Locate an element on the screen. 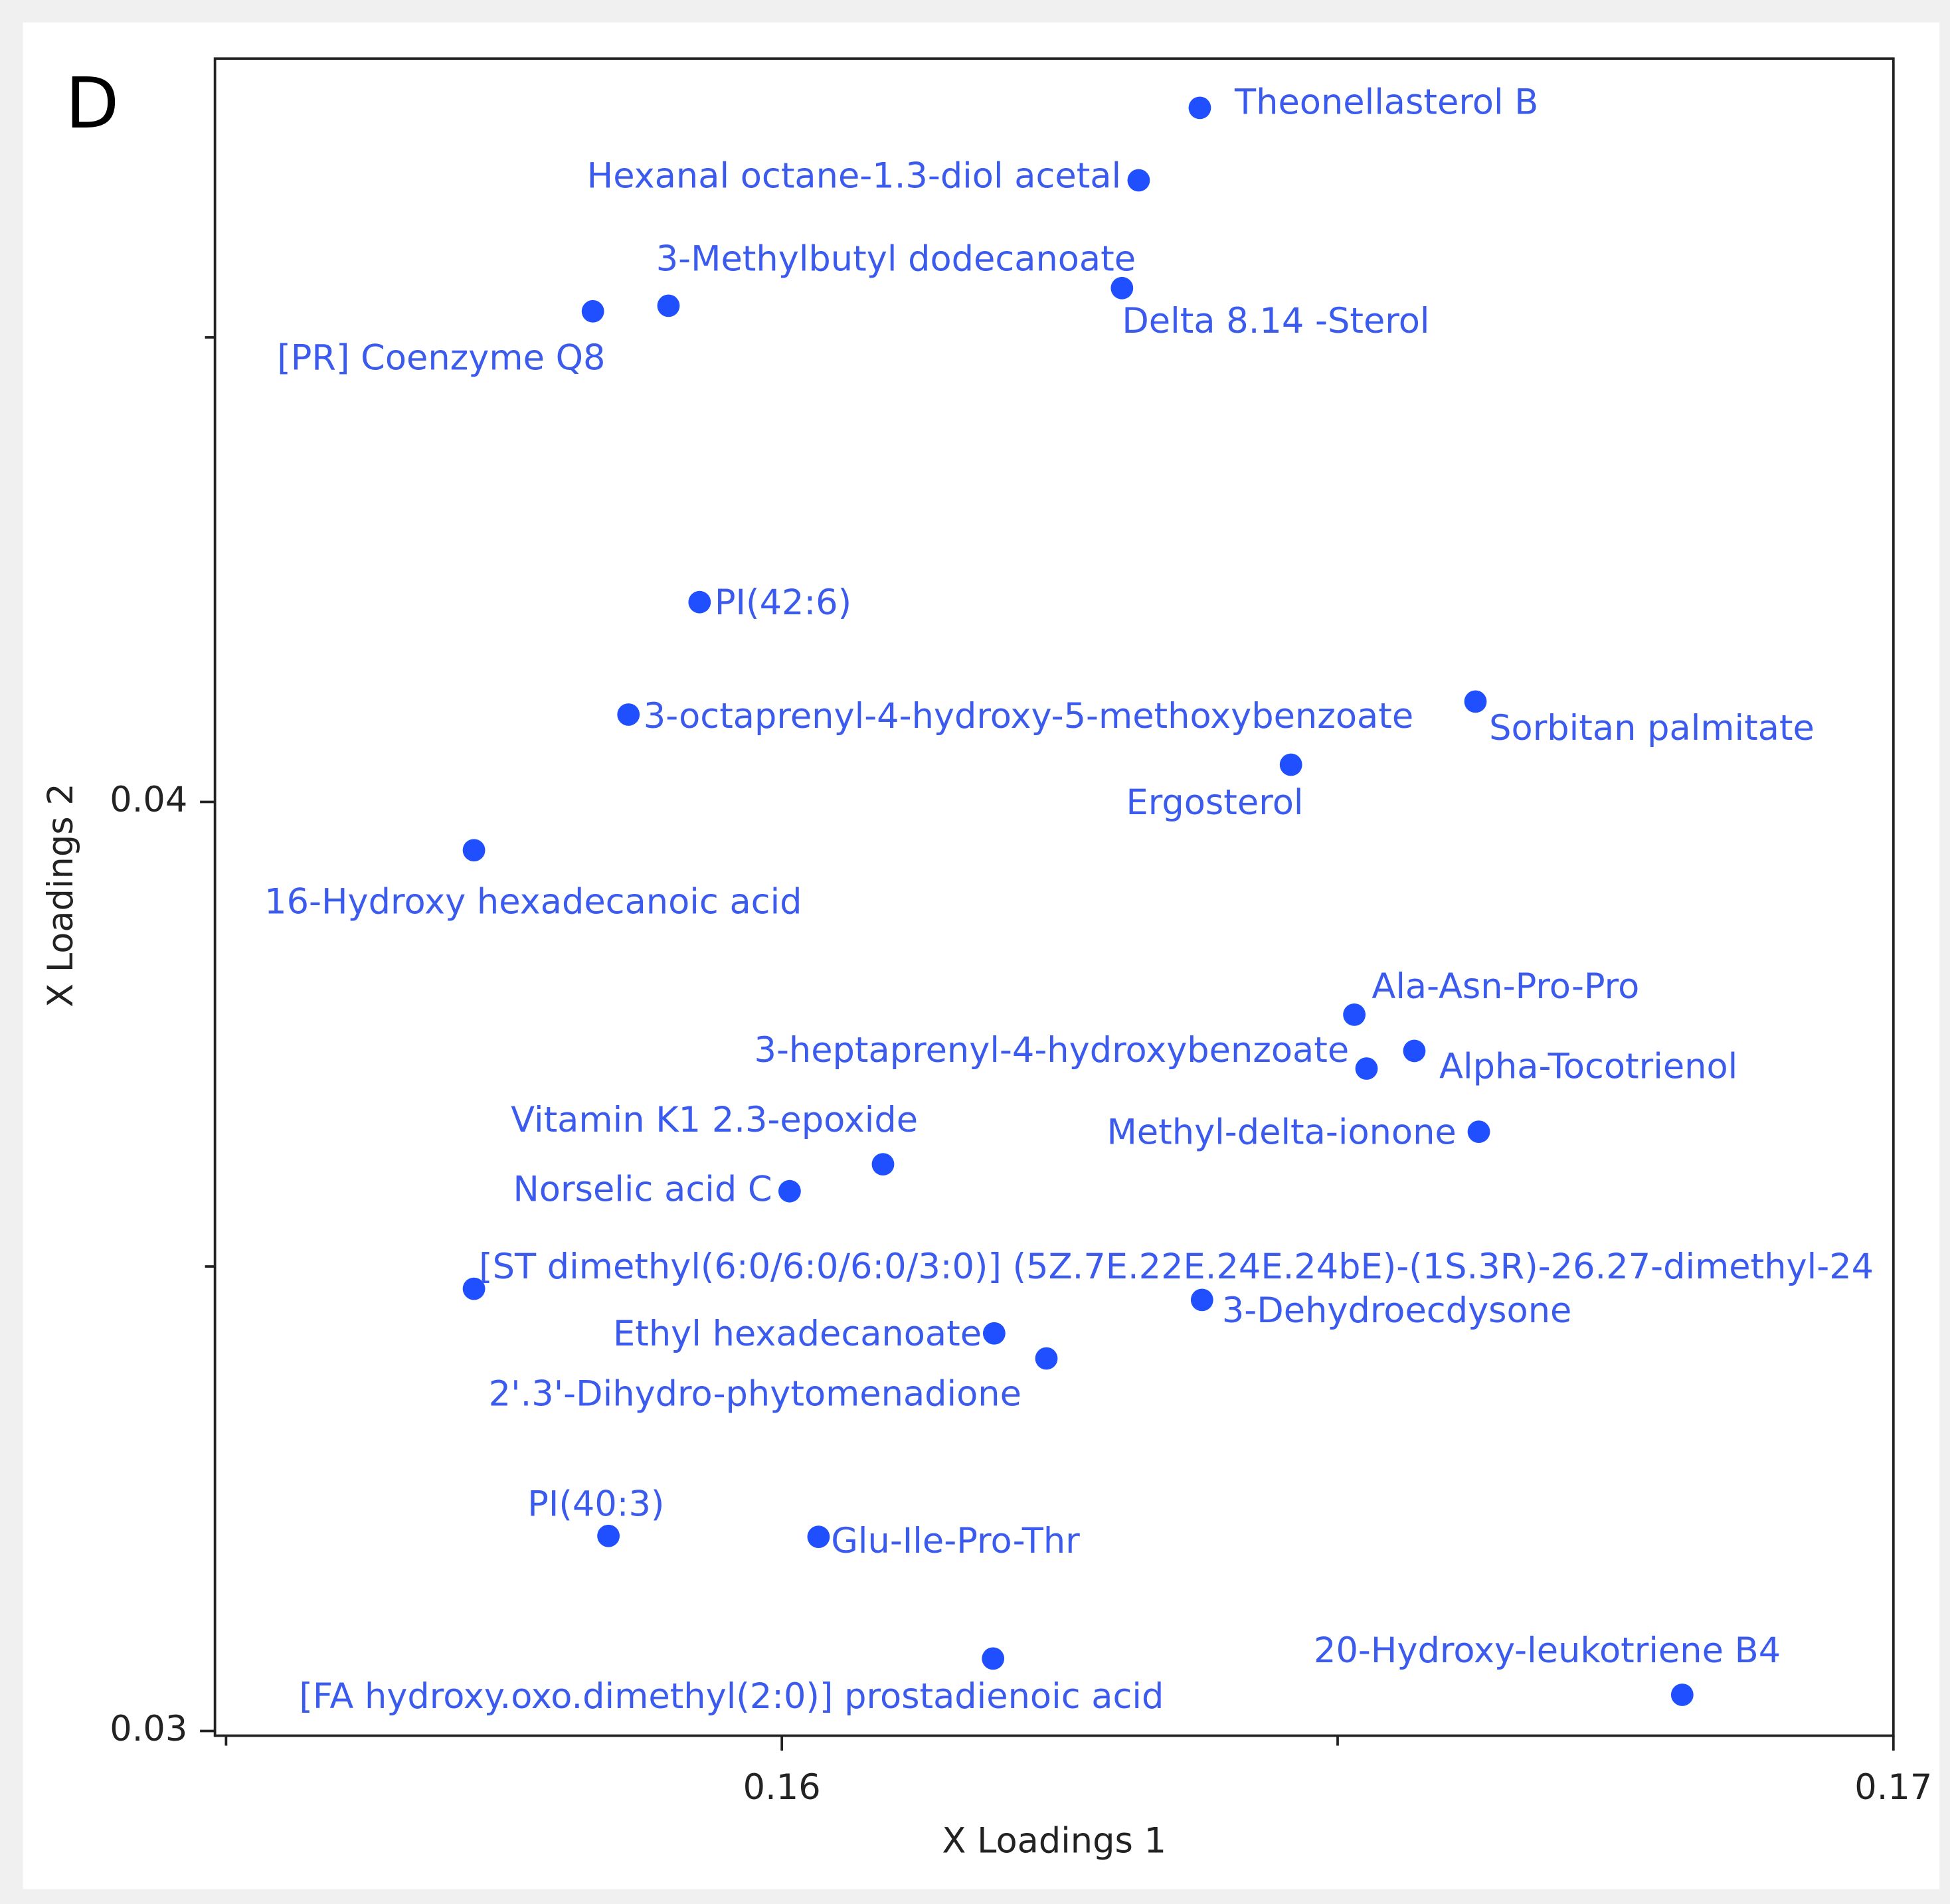 Image resolution: width=1950 pixels, height=1904 pixels. y-tick-label: 0.03 is located at coordinates (148, 1729).